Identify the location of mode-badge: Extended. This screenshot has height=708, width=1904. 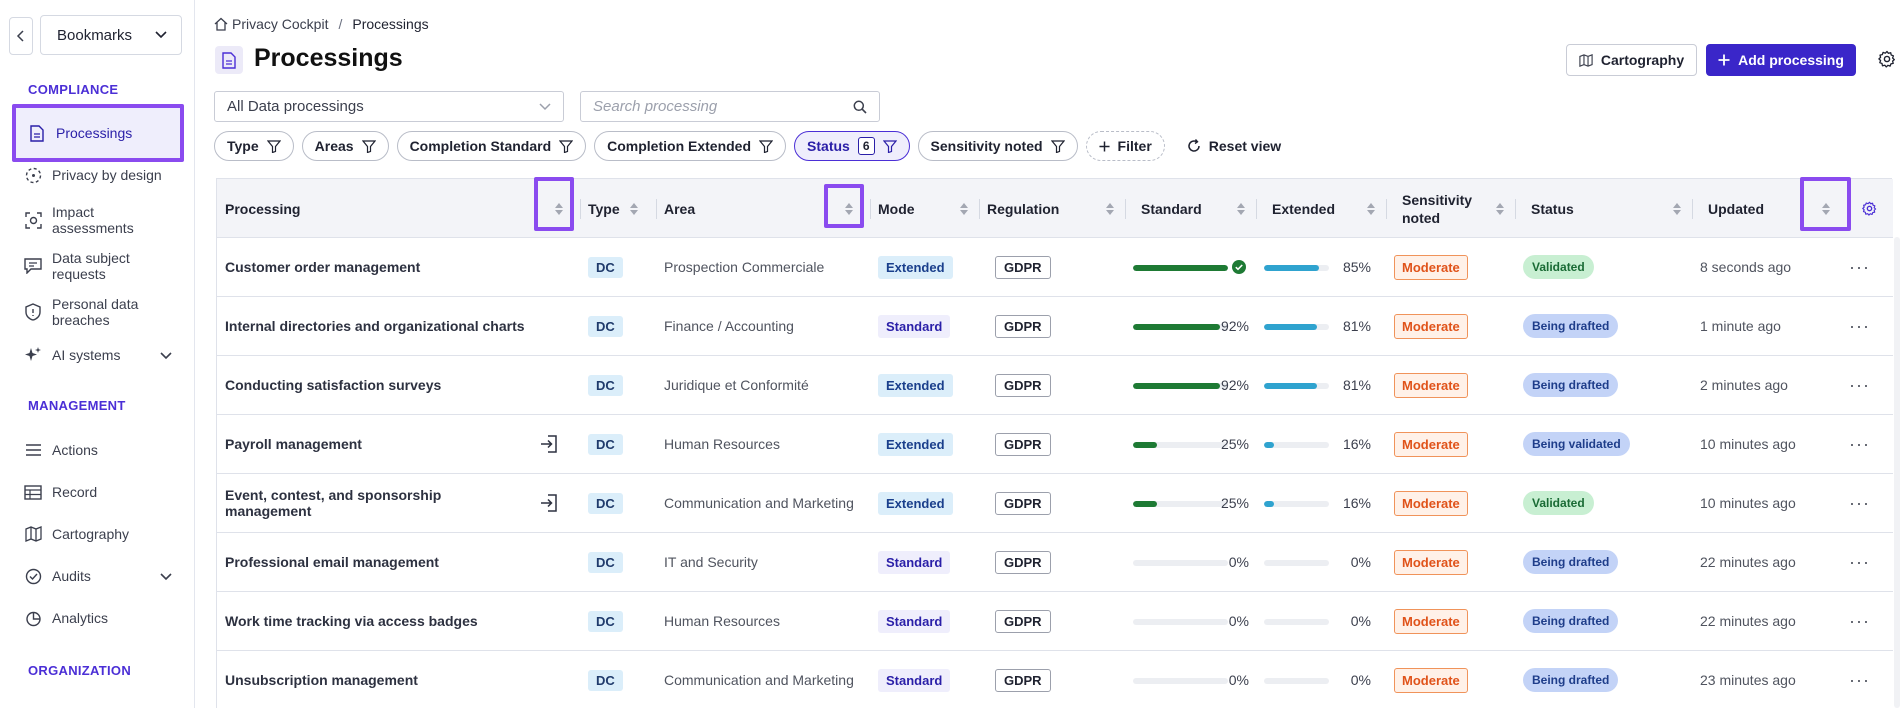
(915, 385).